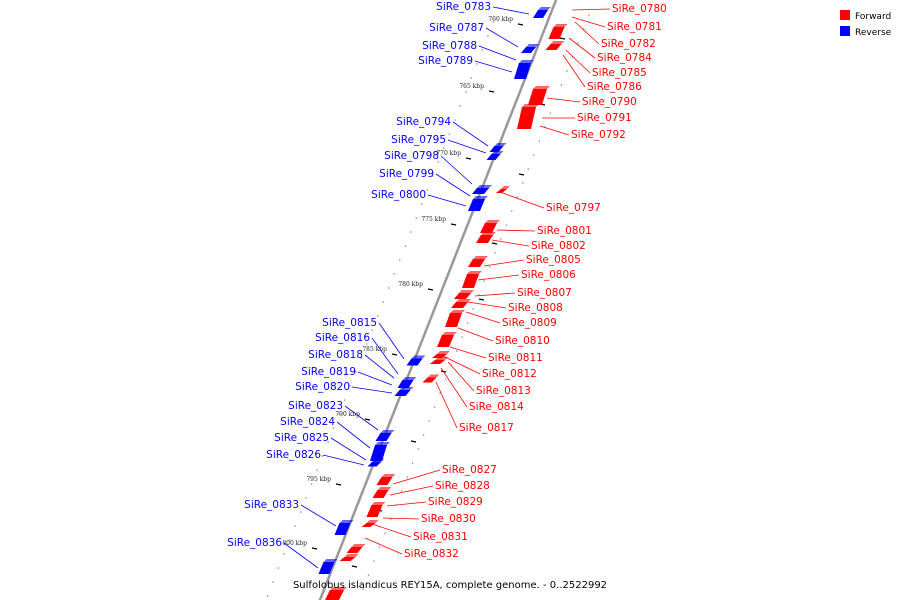  I want to click on forward-gene-label: SiRe_0827, so click(469, 470).